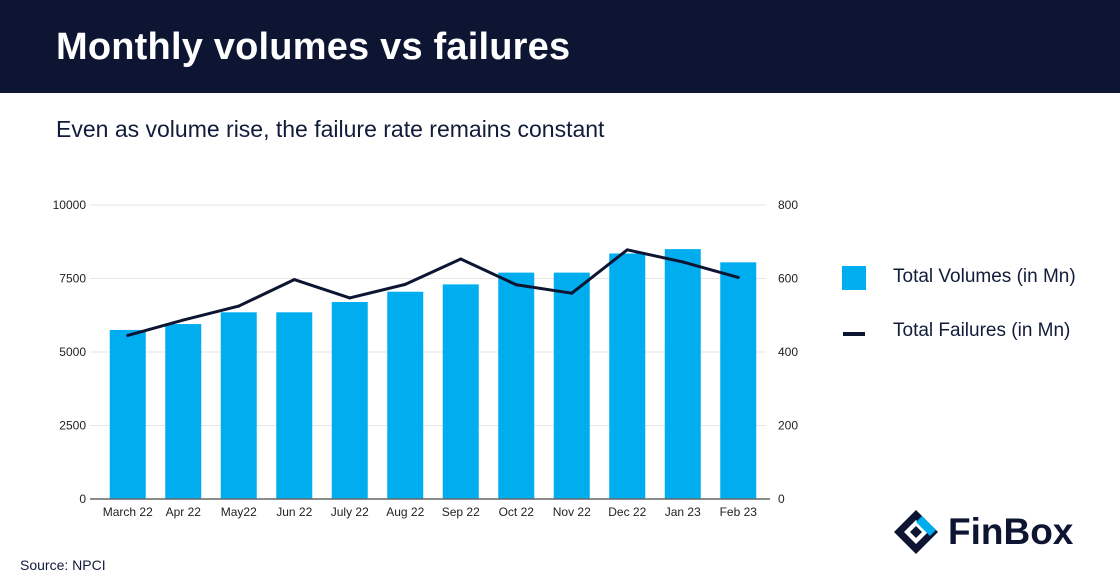 This screenshot has width=1120, height=586. What do you see at coordinates (627, 512) in the screenshot?
I see `x-tick-label: Dec 22` at bounding box center [627, 512].